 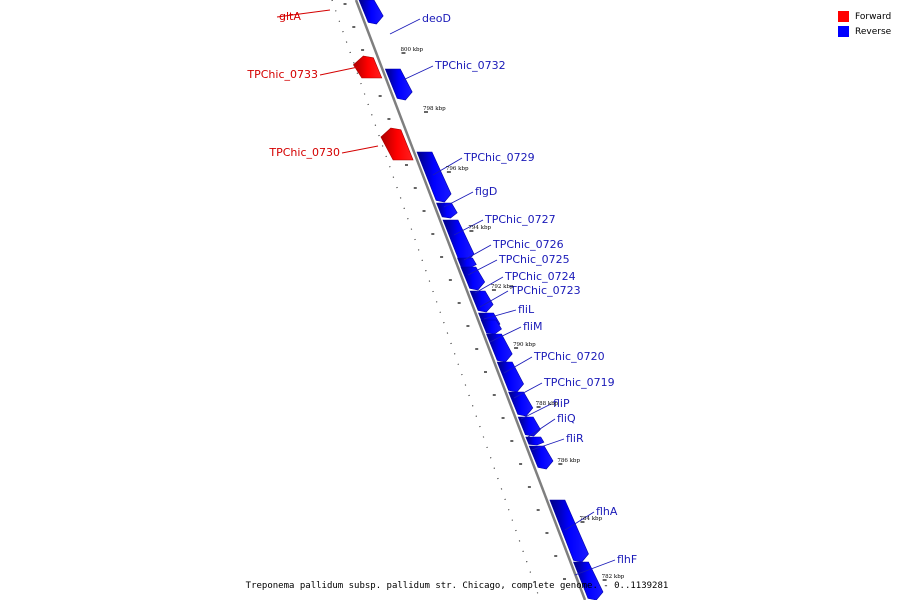 What do you see at coordinates (502, 287) in the screenshot?
I see `tick-label: 792 kbp` at bounding box center [502, 287].